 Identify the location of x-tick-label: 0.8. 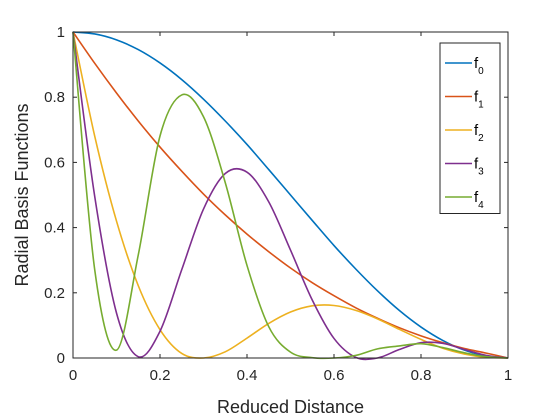
(421, 375).